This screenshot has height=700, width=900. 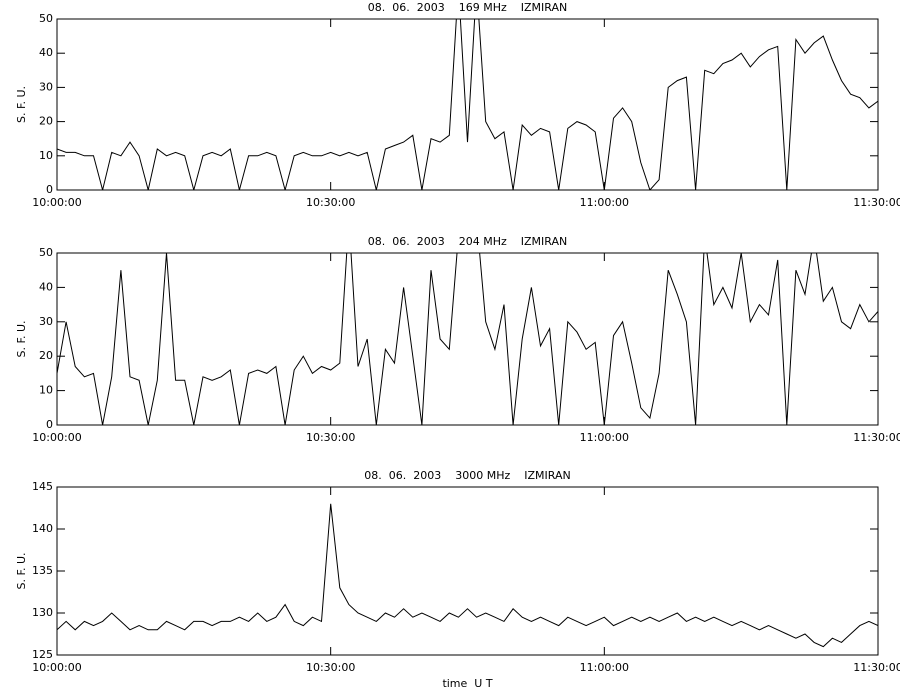 I want to click on y-tick-label: 145, so click(x=42, y=486).